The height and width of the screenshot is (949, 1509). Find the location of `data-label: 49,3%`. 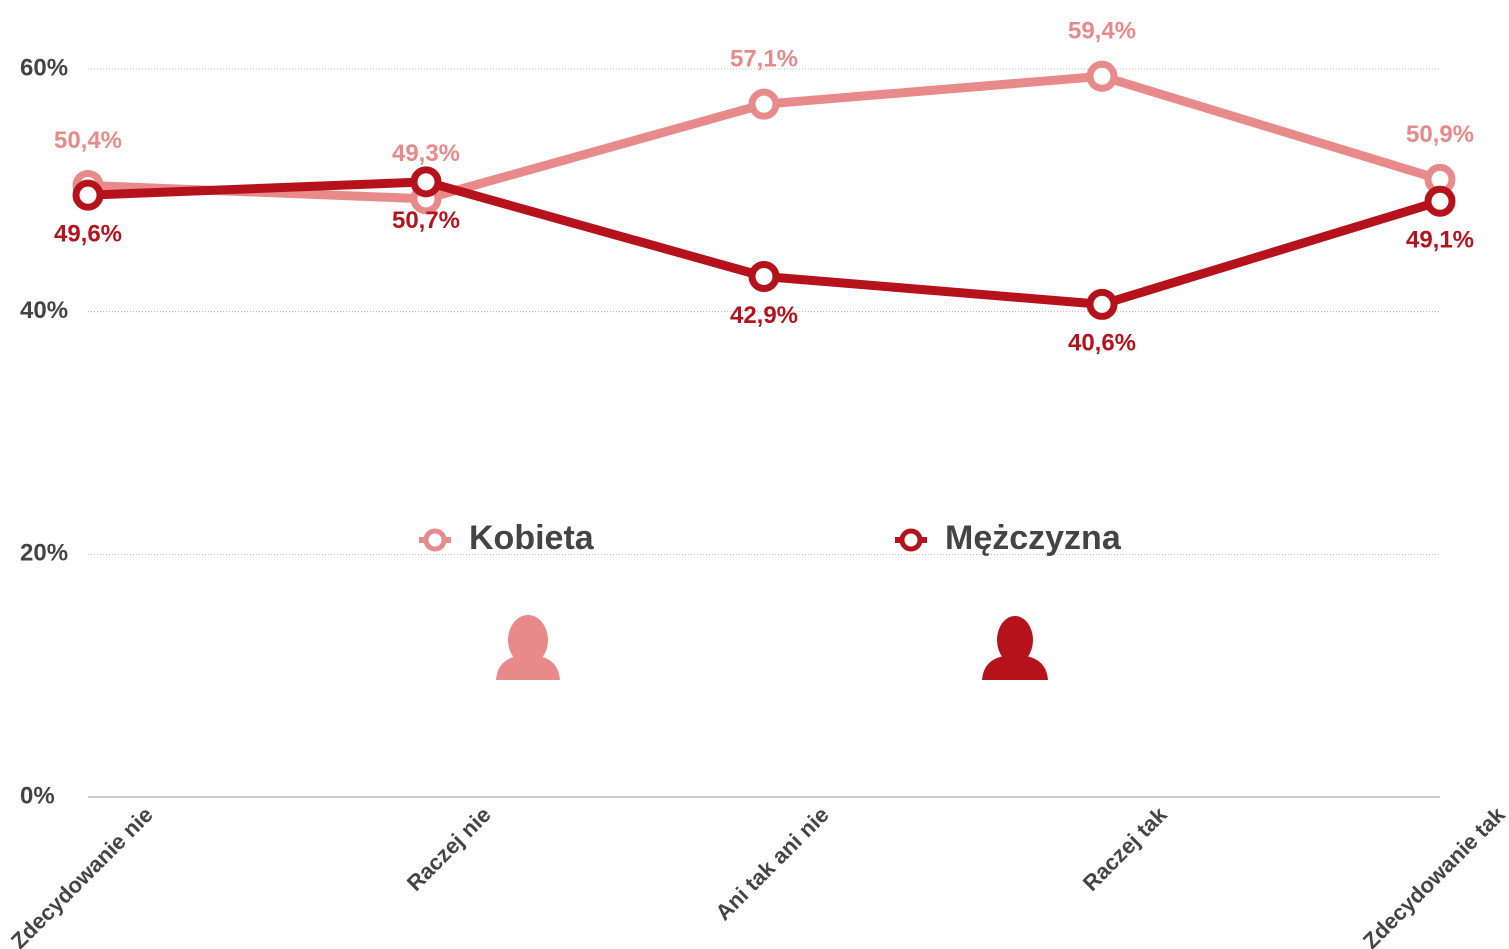

data-label: 49,3% is located at coordinates (426, 153).